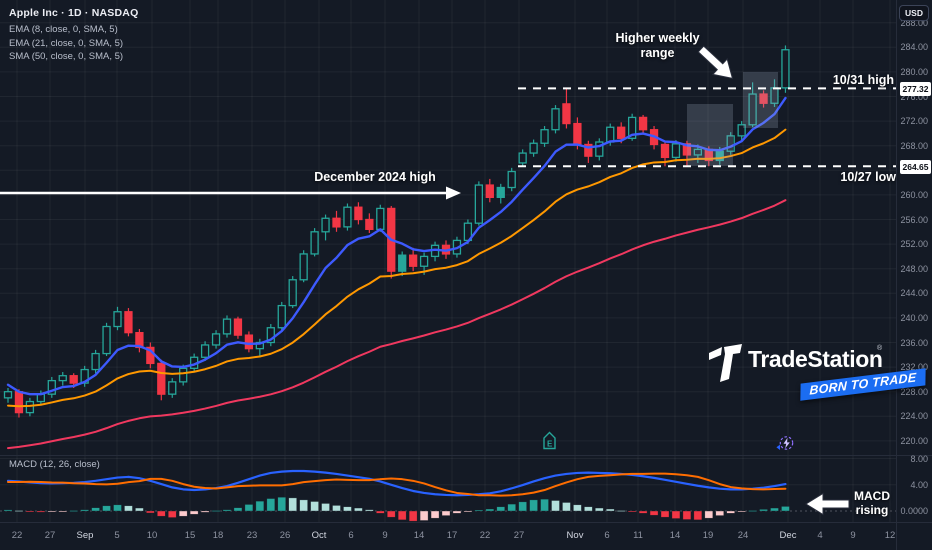 The image size is (932, 550). What do you see at coordinates (914, 440) in the screenshot?
I see `price-tick-label: 220.00` at bounding box center [914, 440].